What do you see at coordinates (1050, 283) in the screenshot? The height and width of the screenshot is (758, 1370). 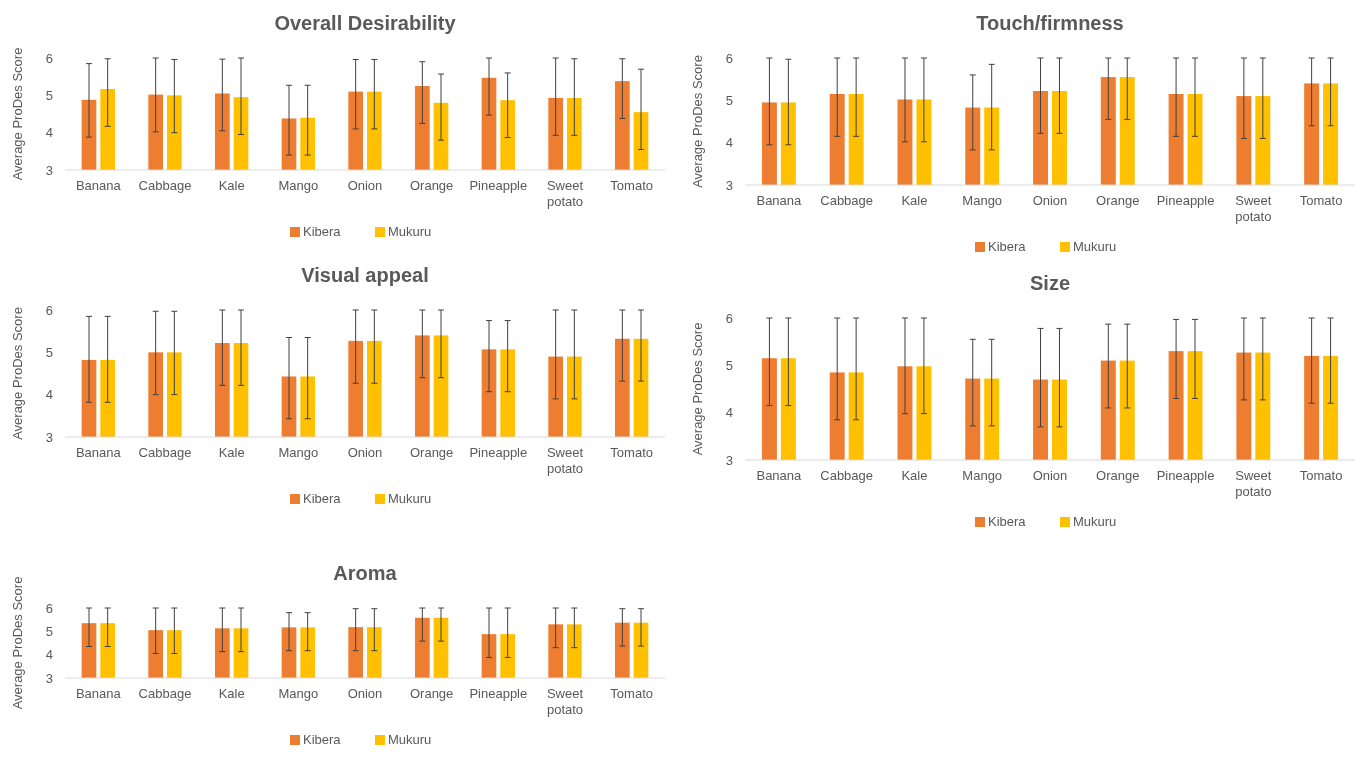 I see `chart-title: Size` at bounding box center [1050, 283].